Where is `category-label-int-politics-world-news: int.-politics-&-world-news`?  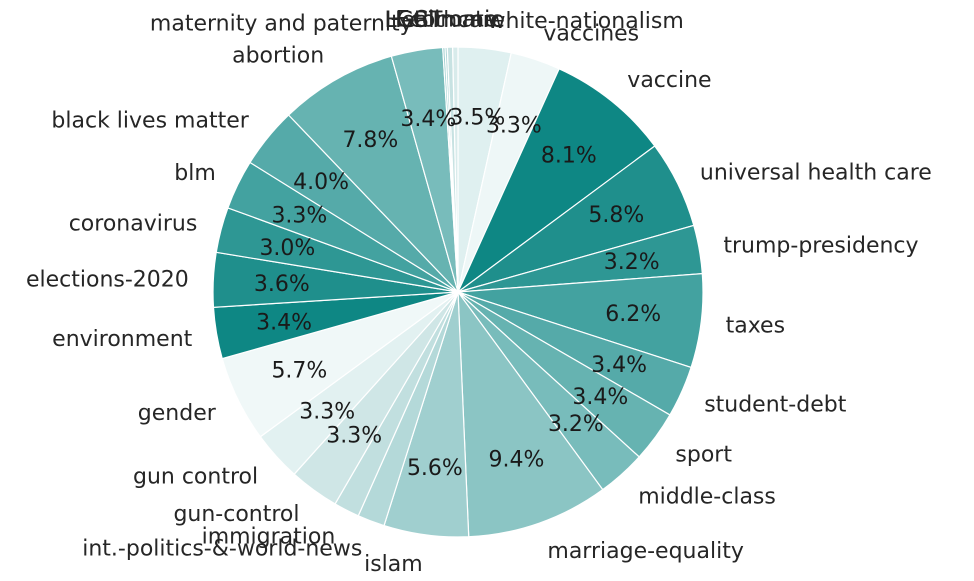
category-label-int-politics-world-news: int.-politics-&-world-news is located at coordinates (222, 549).